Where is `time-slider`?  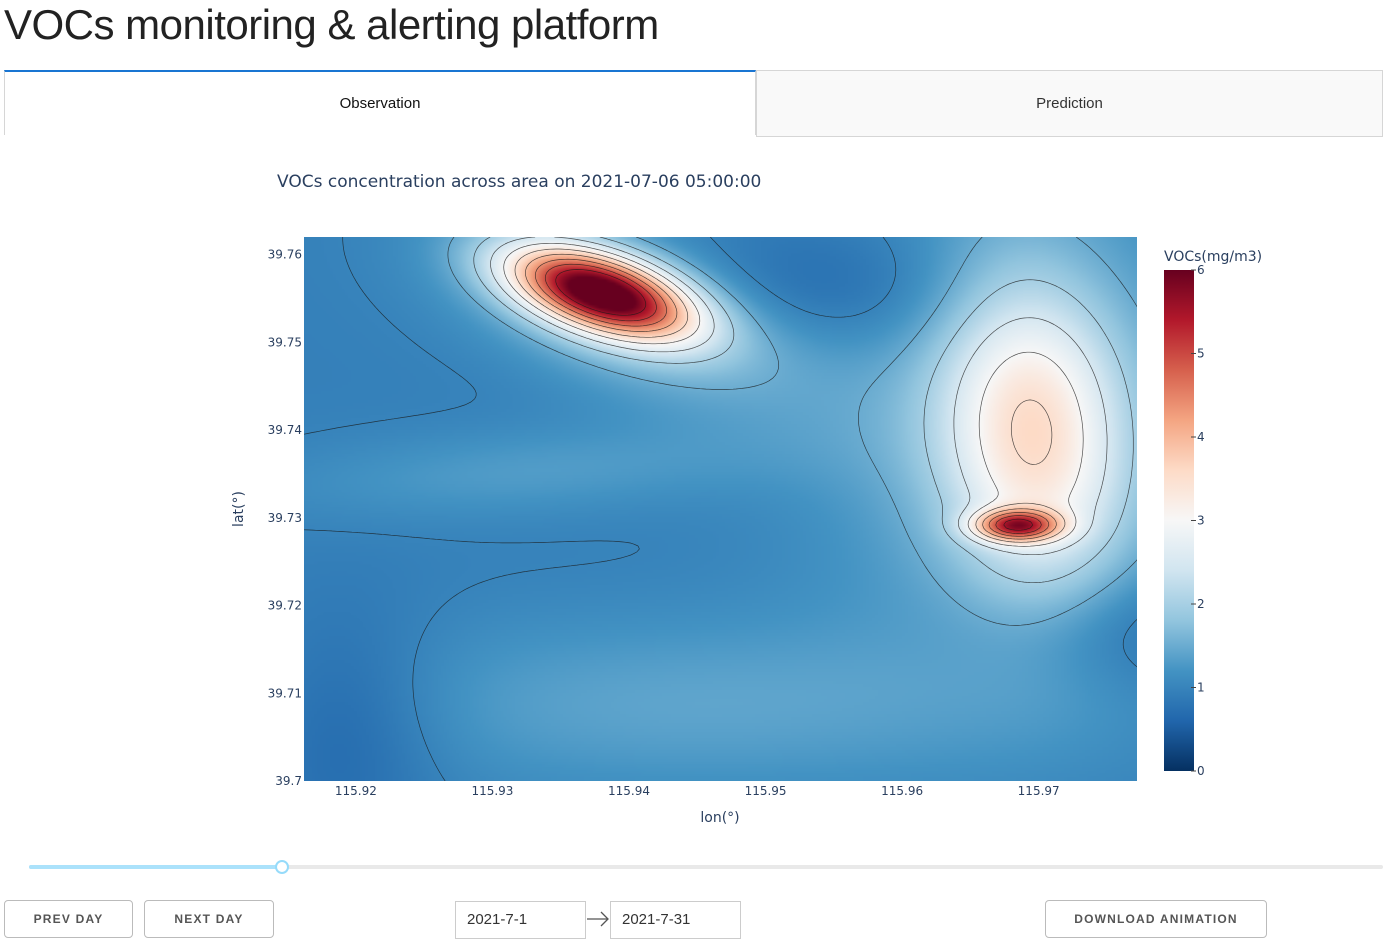
time-slider is located at coordinates (706, 868).